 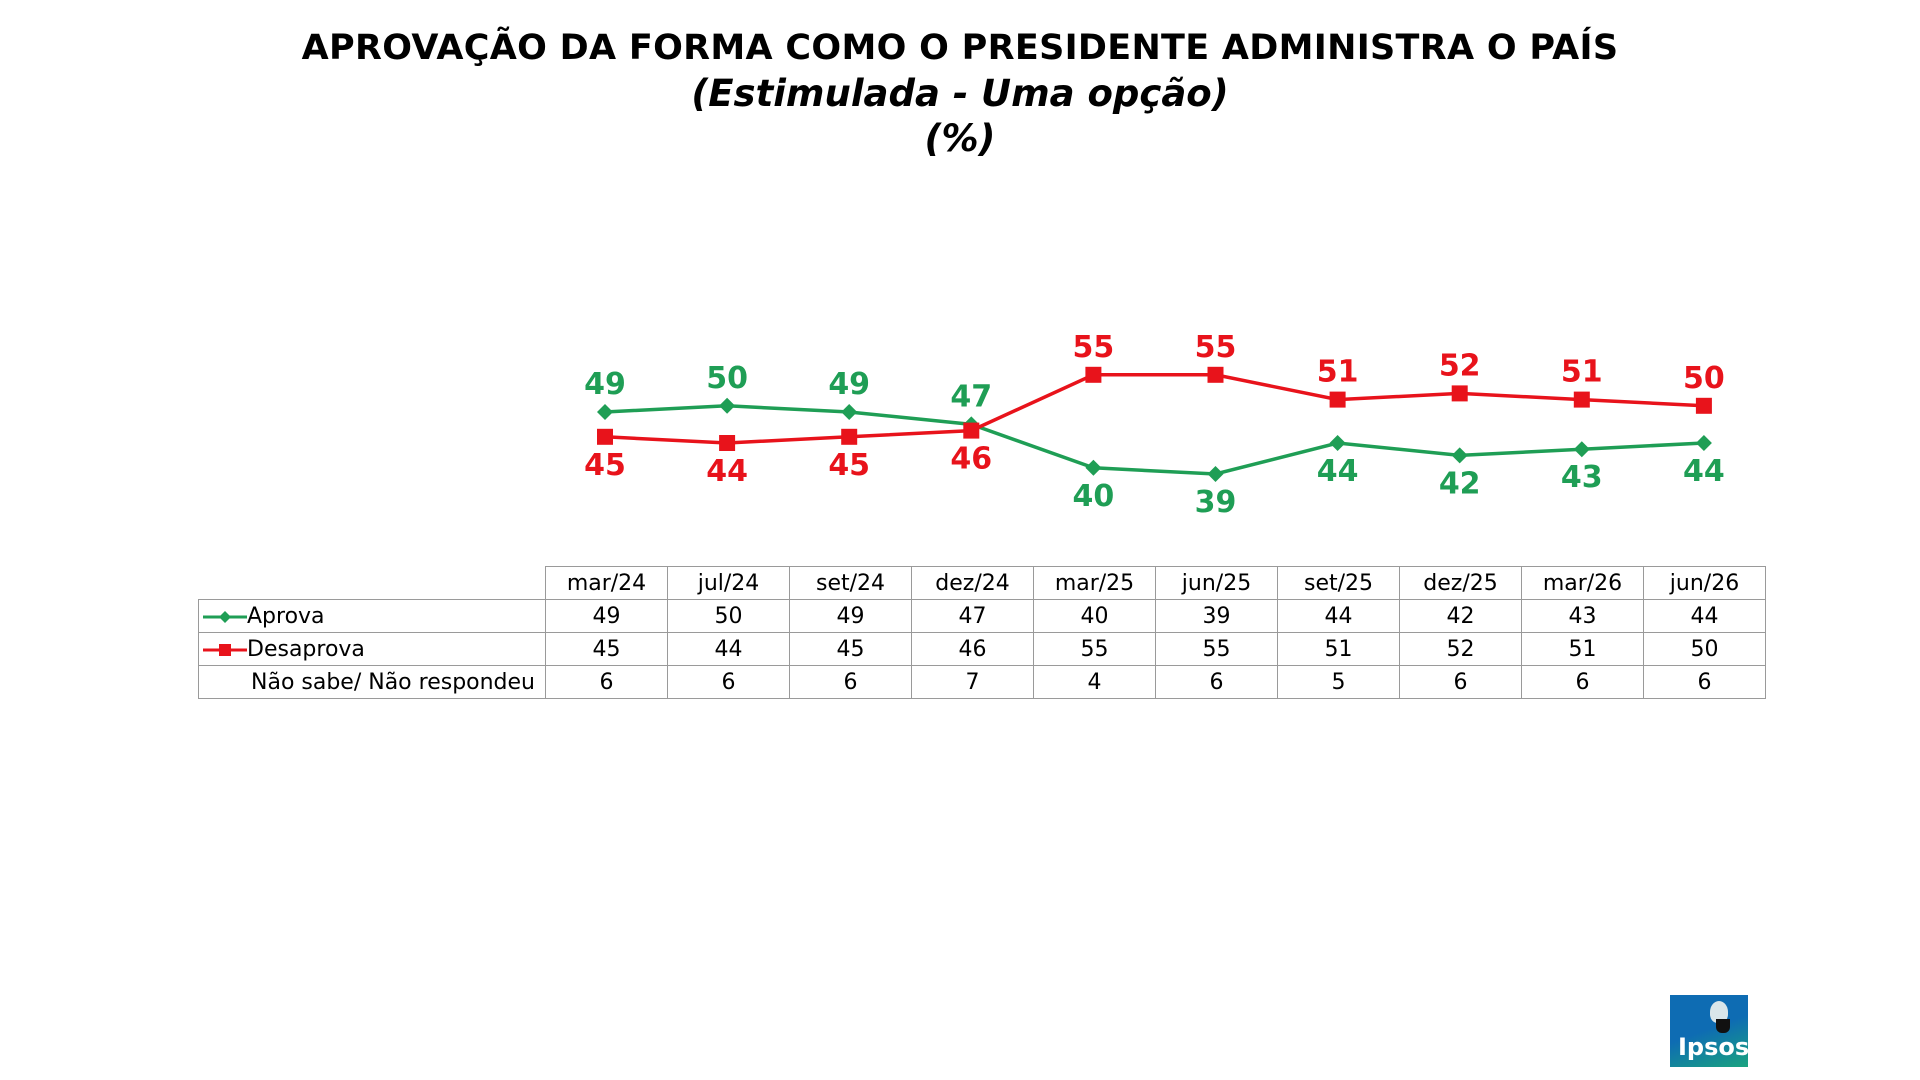 I want to click on data-label-aprova: 47, so click(x=971, y=396).